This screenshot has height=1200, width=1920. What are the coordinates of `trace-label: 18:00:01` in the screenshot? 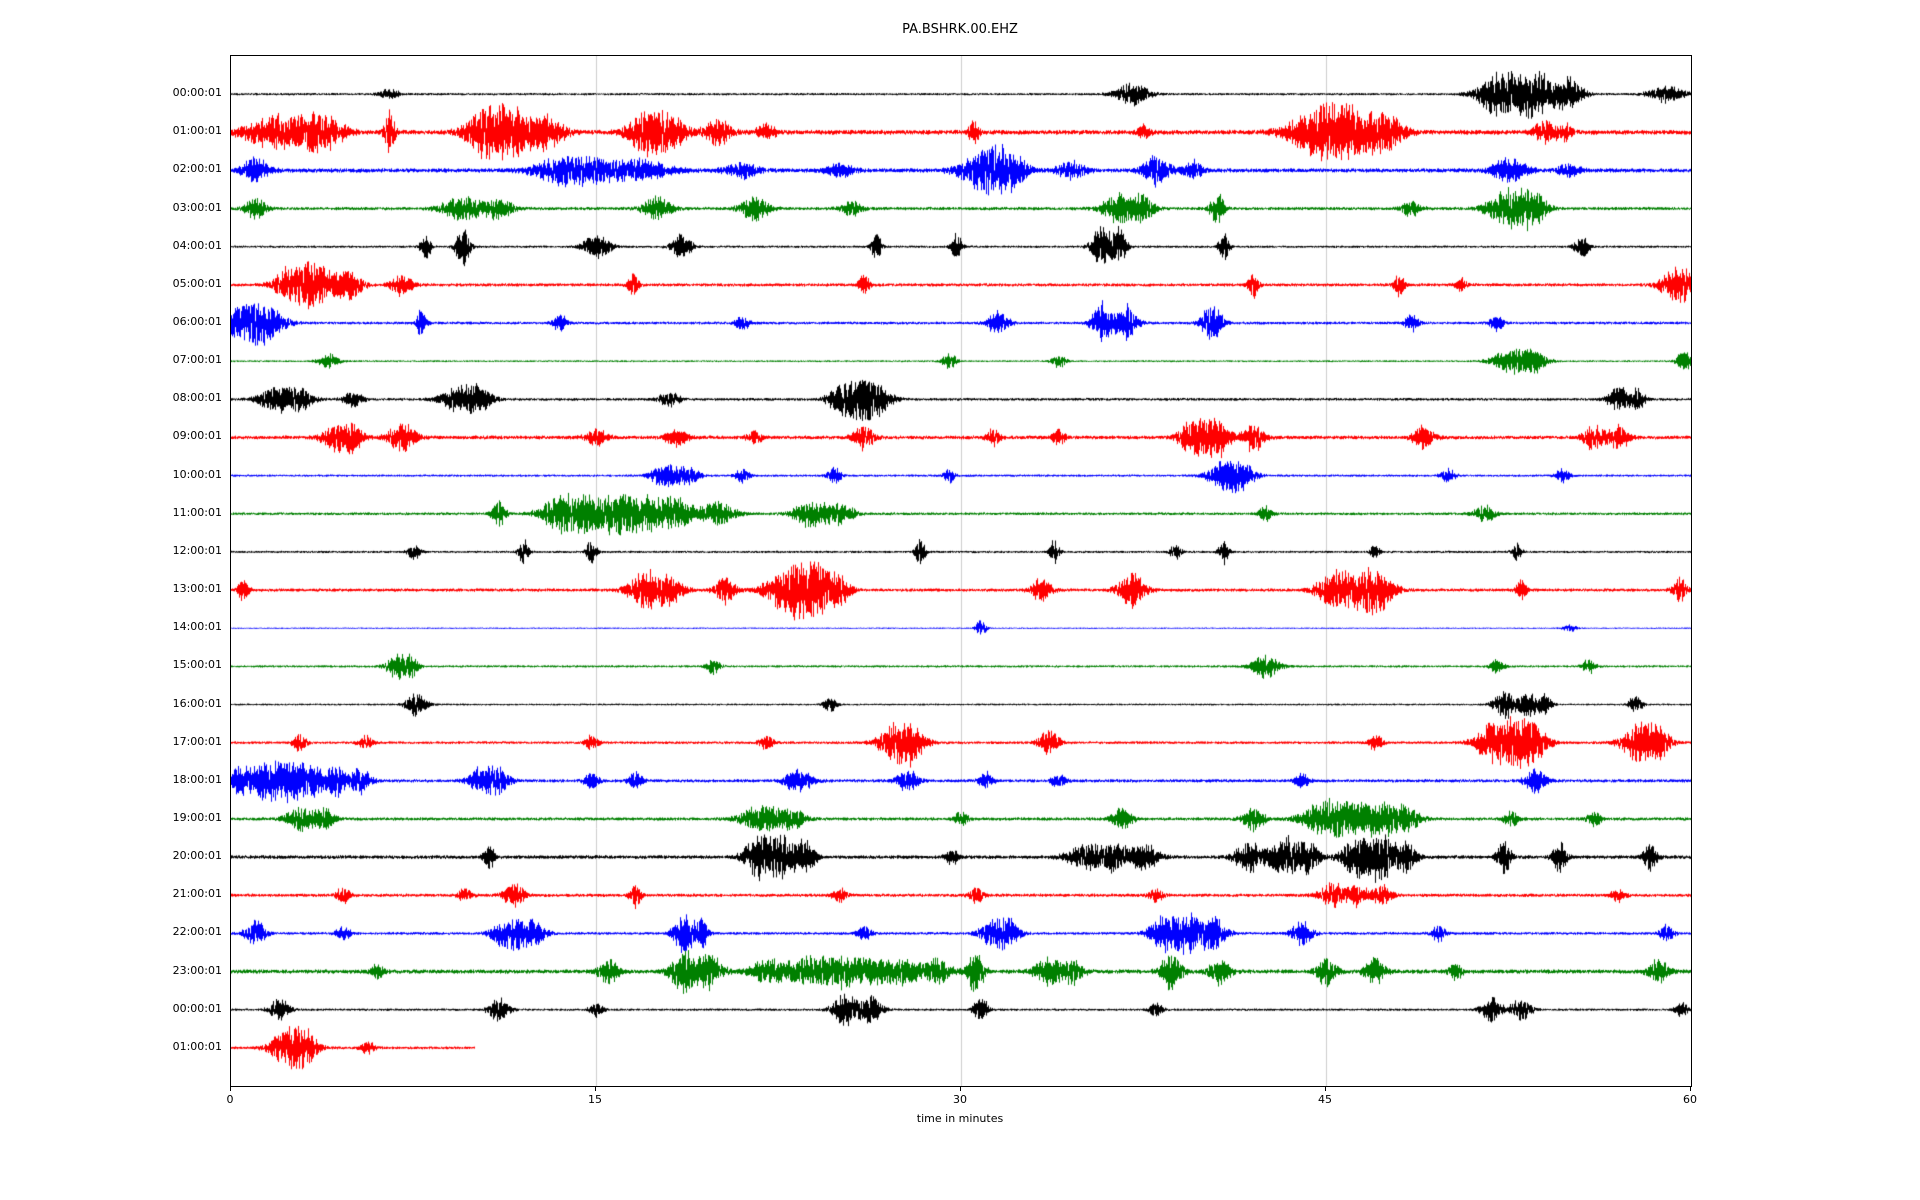 It's located at (197, 779).